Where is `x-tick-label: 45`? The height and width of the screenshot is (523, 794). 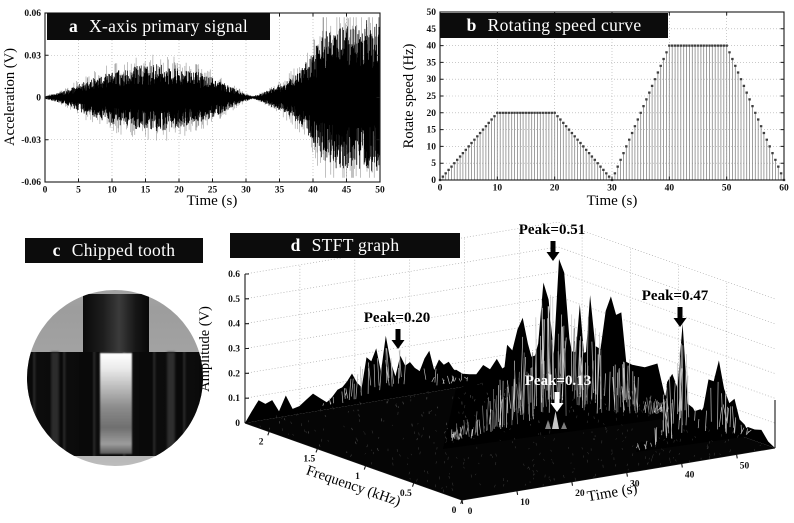 x-tick-label: 45 is located at coordinates (347, 191).